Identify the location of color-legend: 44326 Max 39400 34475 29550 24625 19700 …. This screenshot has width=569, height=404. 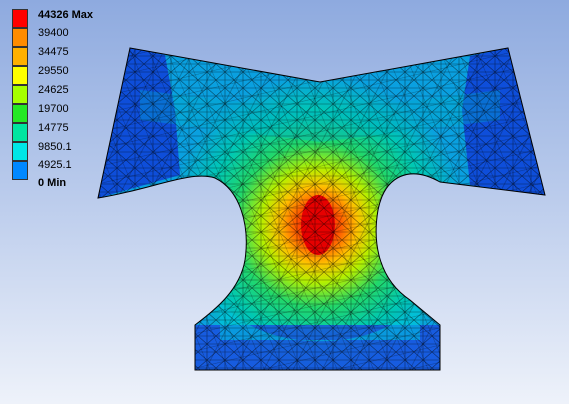
(67, 99).